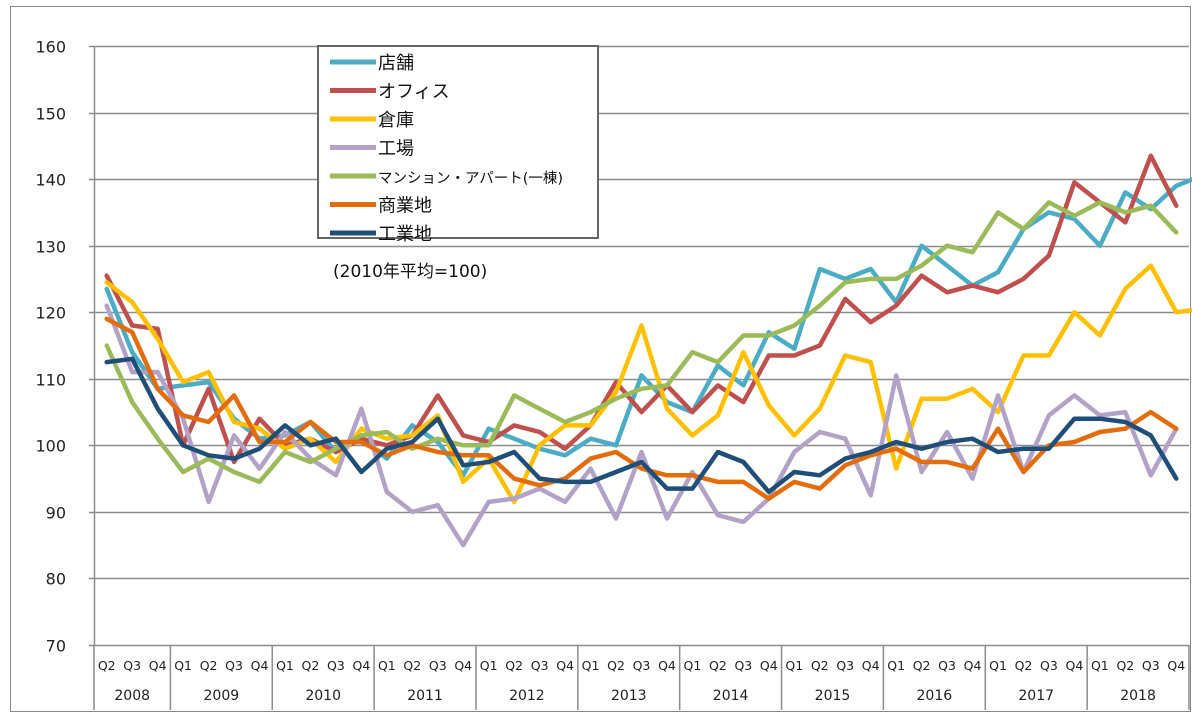 The width and height of the screenshot is (1192, 713). Describe the element at coordinates (425, 696) in the screenshot. I see `x-year-label: 2011` at that location.